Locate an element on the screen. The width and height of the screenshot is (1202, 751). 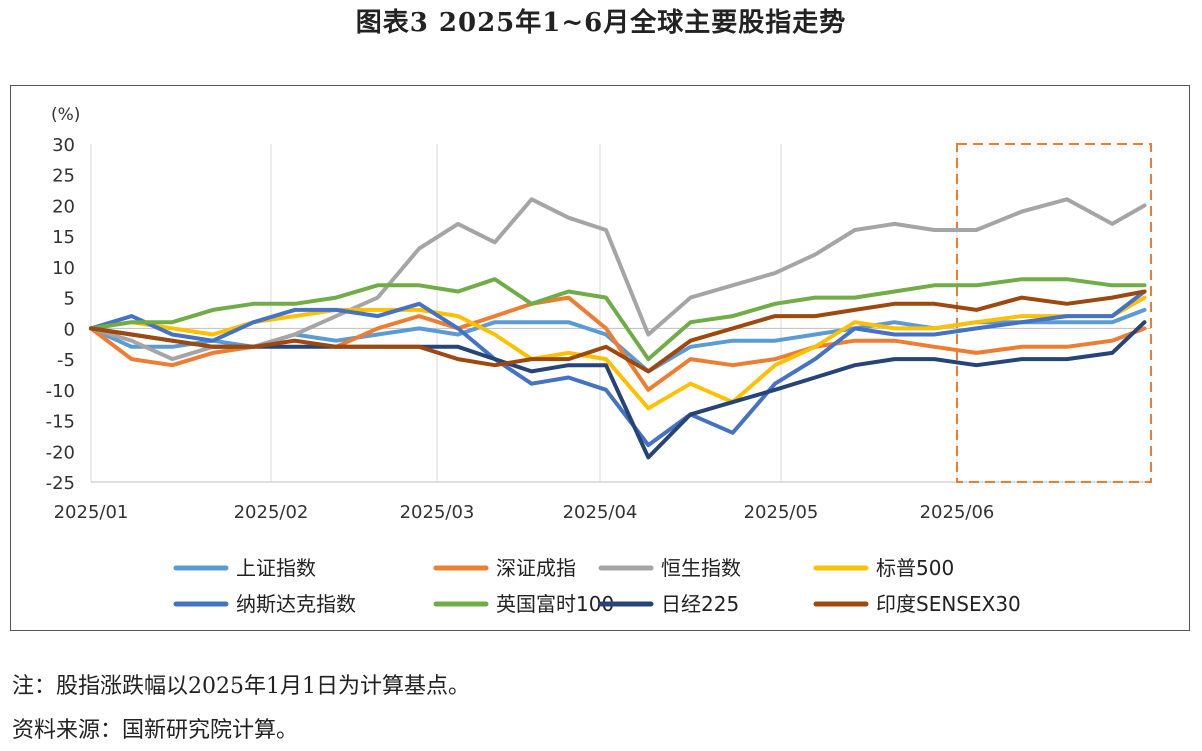
legend-item: 深证成指 is located at coordinates (504, 568).